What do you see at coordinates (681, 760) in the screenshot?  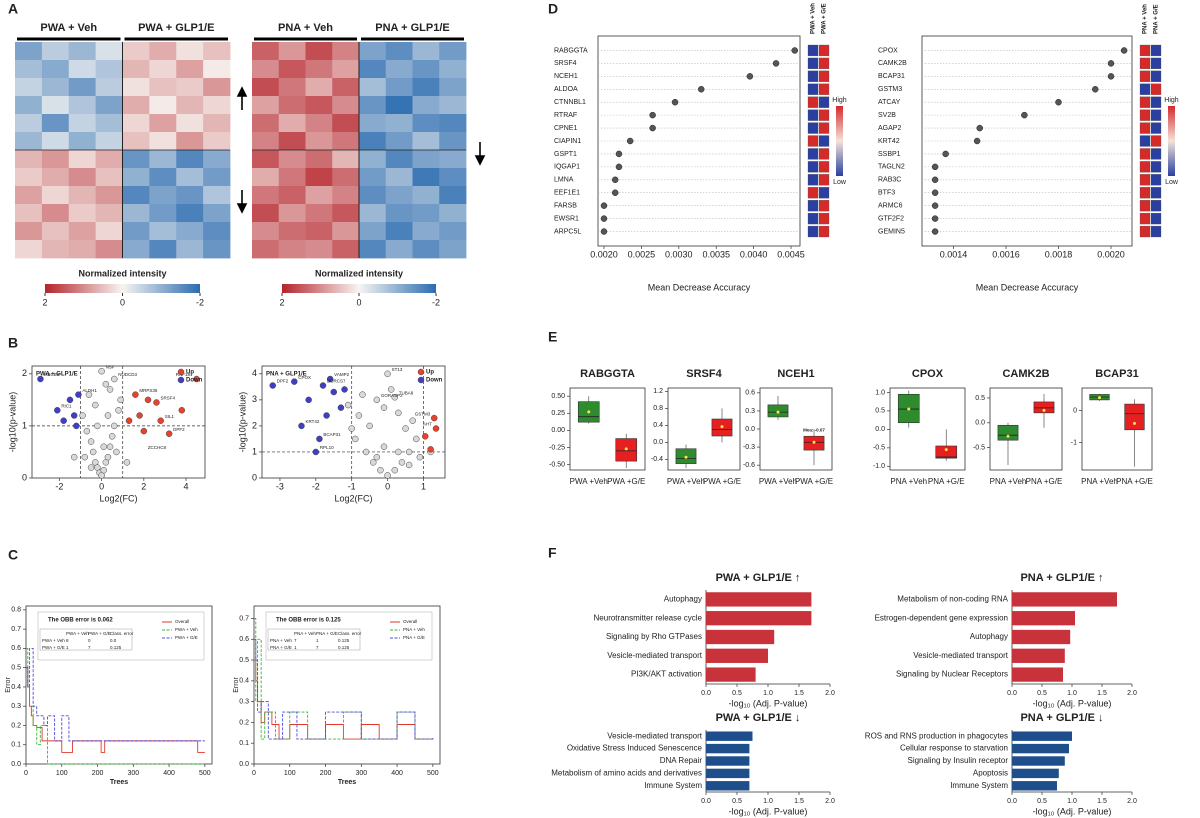 I see `category-label: DNA Repair` at bounding box center [681, 760].